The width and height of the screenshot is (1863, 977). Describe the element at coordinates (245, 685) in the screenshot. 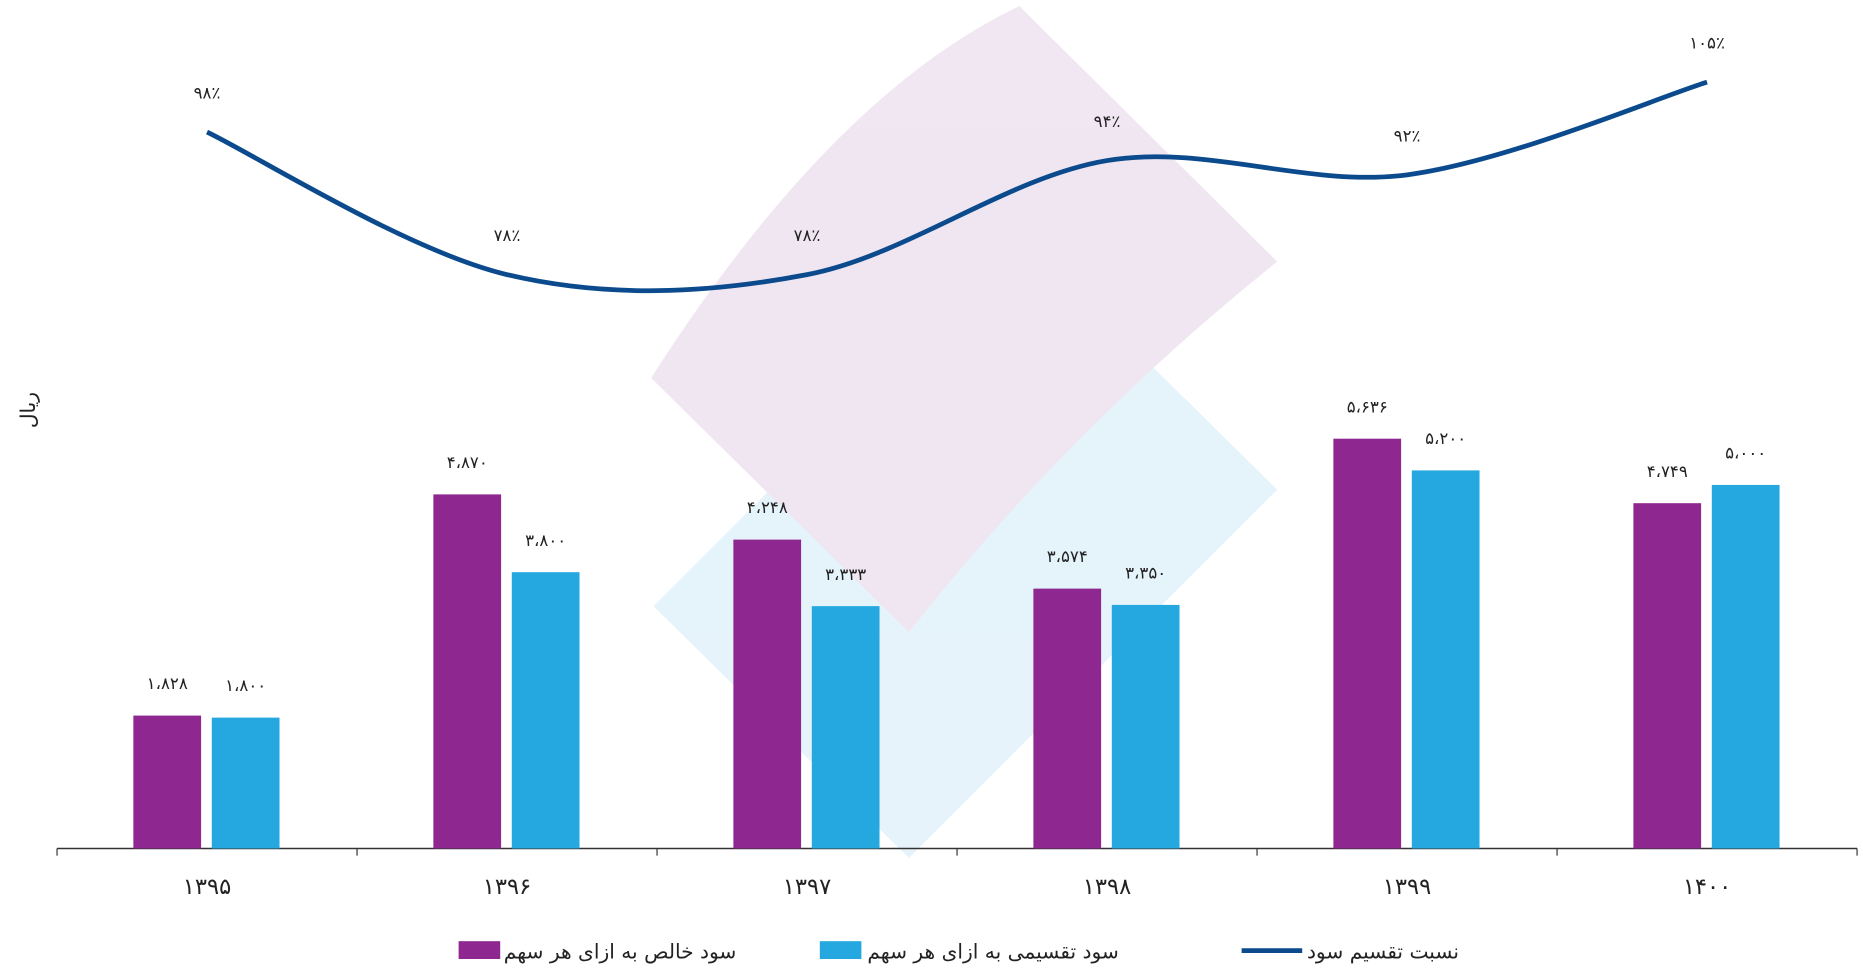

I see `bar-value-label: ۱،۸۰۰` at that location.